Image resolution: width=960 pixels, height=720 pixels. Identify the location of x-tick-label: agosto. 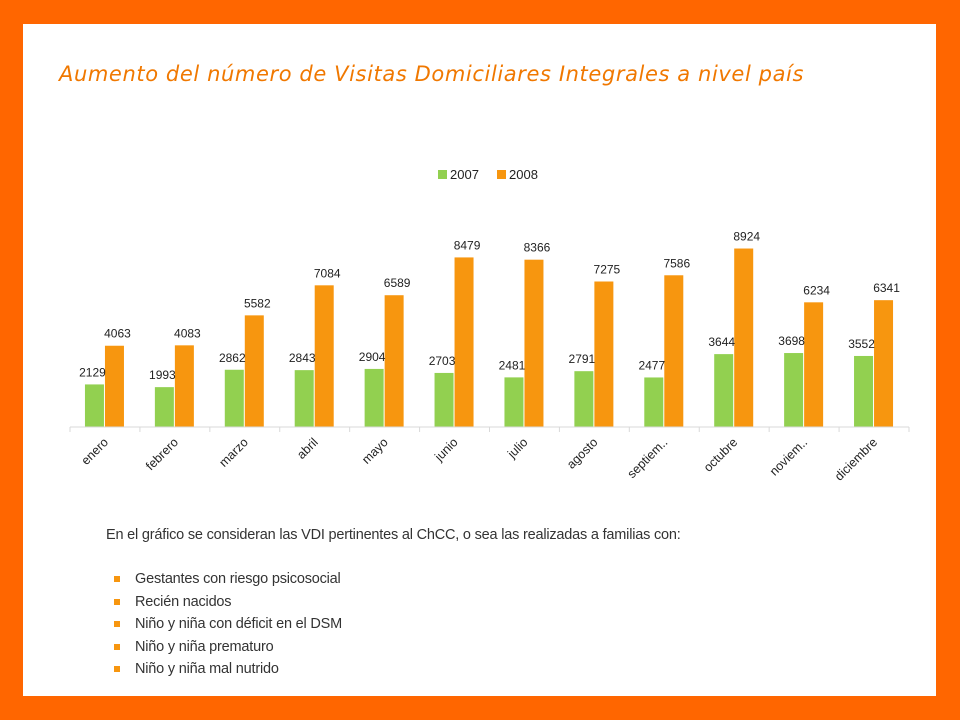
(582, 453).